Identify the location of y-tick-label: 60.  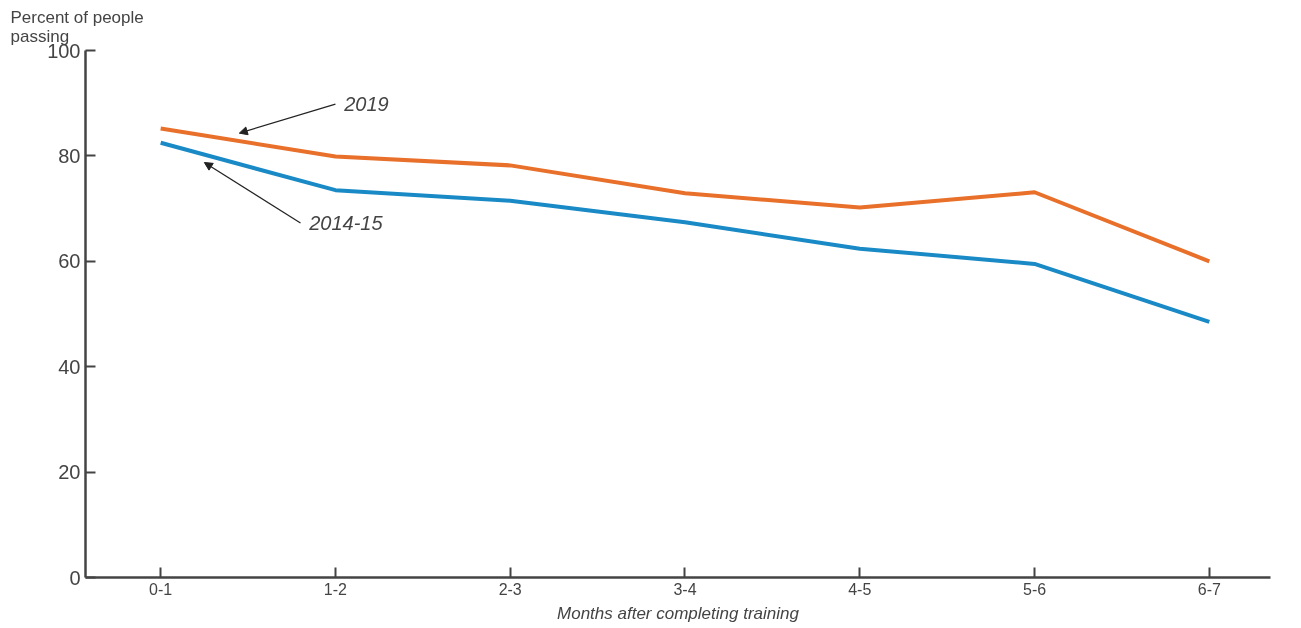
(69, 261).